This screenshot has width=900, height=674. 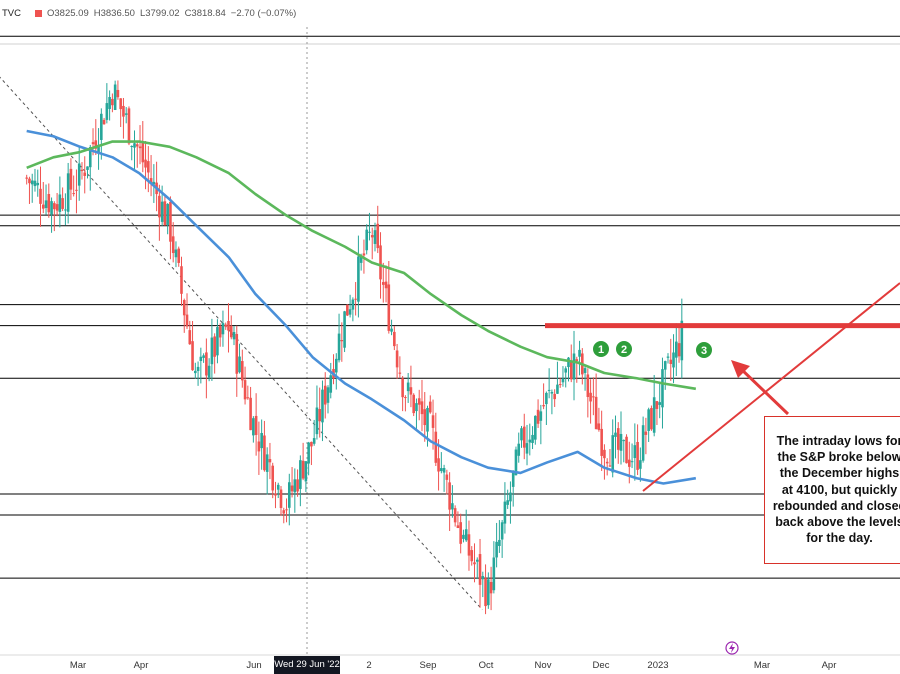 I want to click on callout-line: for the day., so click(x=839, y=538).